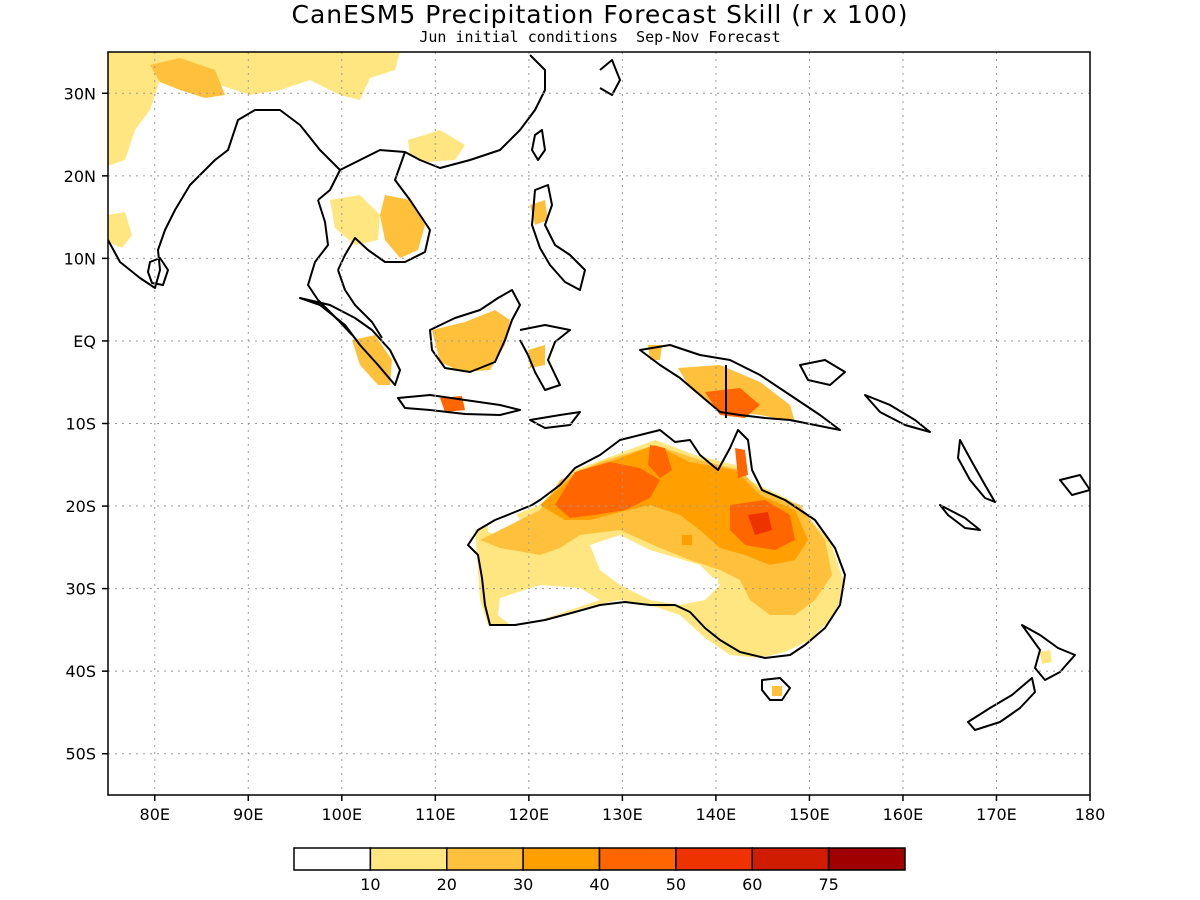 Image resolution: width=1200 pixels, height=900 pixels. Describe the element at coordinates (599, 884) in the screenshot. I see `colorbar-label: 40` at that location.